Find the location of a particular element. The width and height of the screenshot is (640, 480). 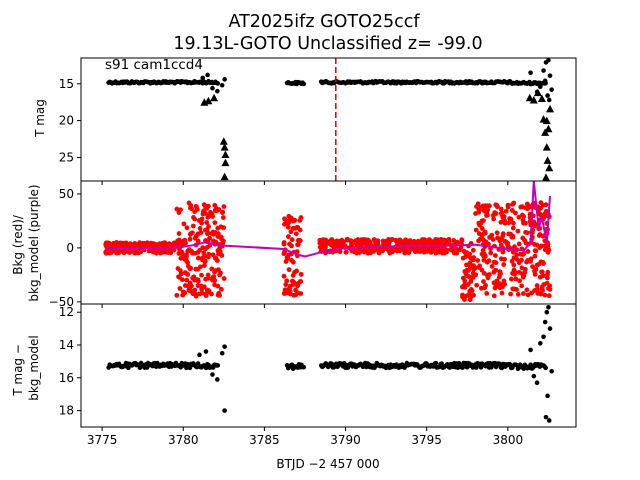

y-tick-label-top-20: 20 is located at coordinates (66, 121).